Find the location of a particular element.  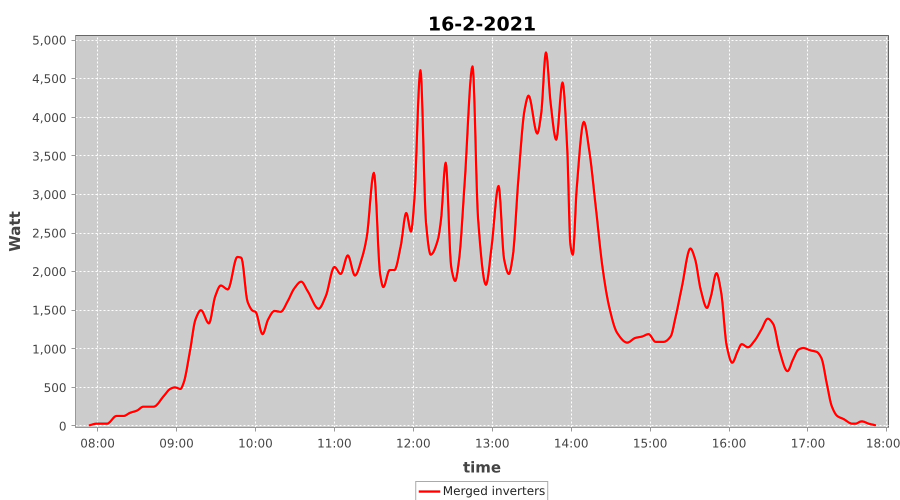

x-tick-label: 09:00 is located at coordinates (176, 443).